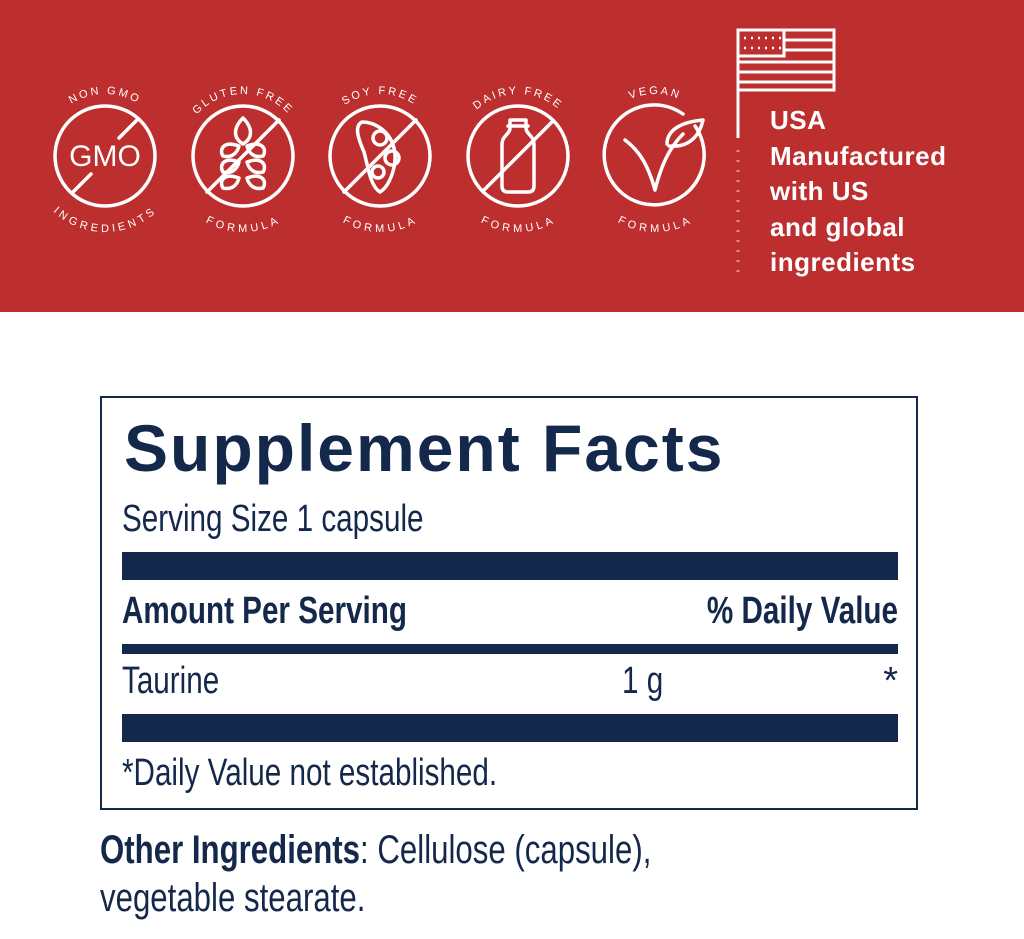  I want to click on badge-bottom-label: INGREDIENTS, so click(103, 220).